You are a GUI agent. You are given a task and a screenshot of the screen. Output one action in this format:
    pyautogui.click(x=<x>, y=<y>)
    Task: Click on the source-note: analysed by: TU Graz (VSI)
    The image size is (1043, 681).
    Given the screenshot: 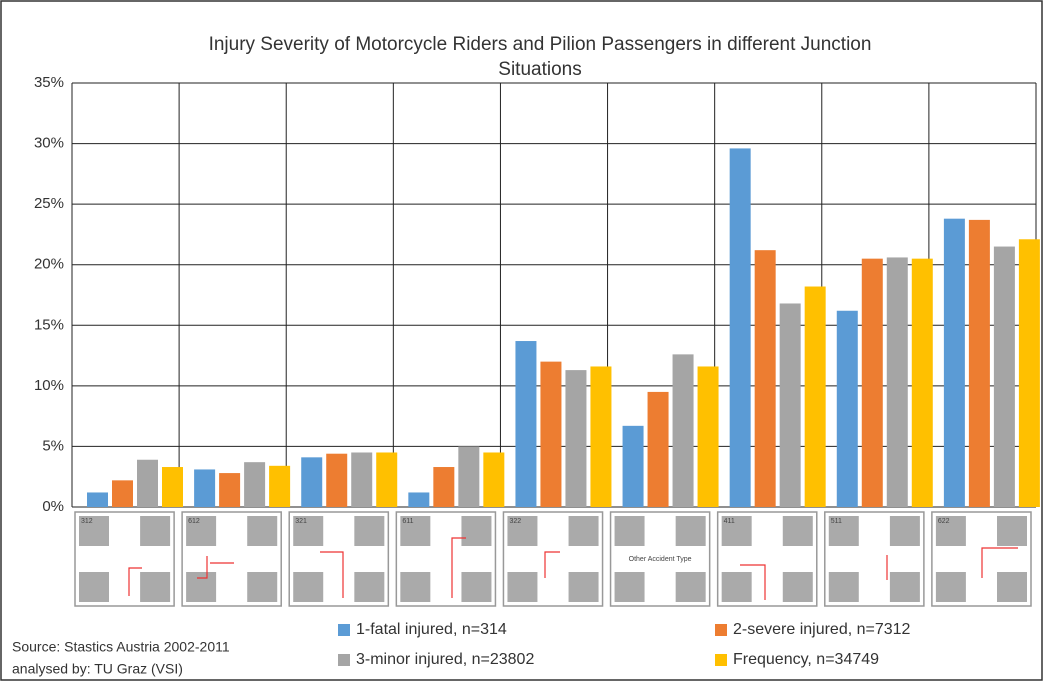 What is the action you would take?
    pyautogui.click(x=97, y=669)
    